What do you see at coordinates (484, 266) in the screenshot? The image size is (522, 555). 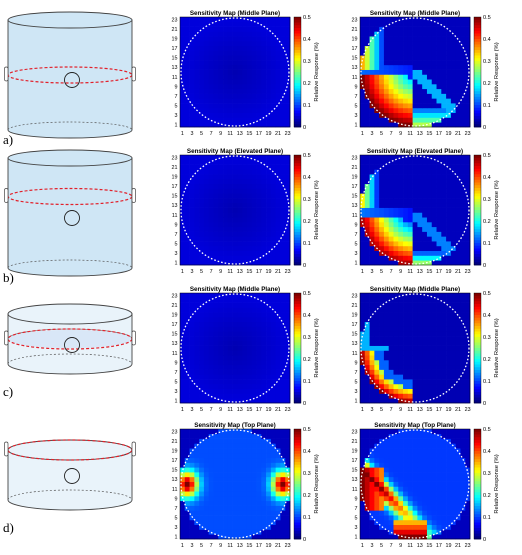 I see `colorbar-tick-label: 0` at bounding box center [484, 266].